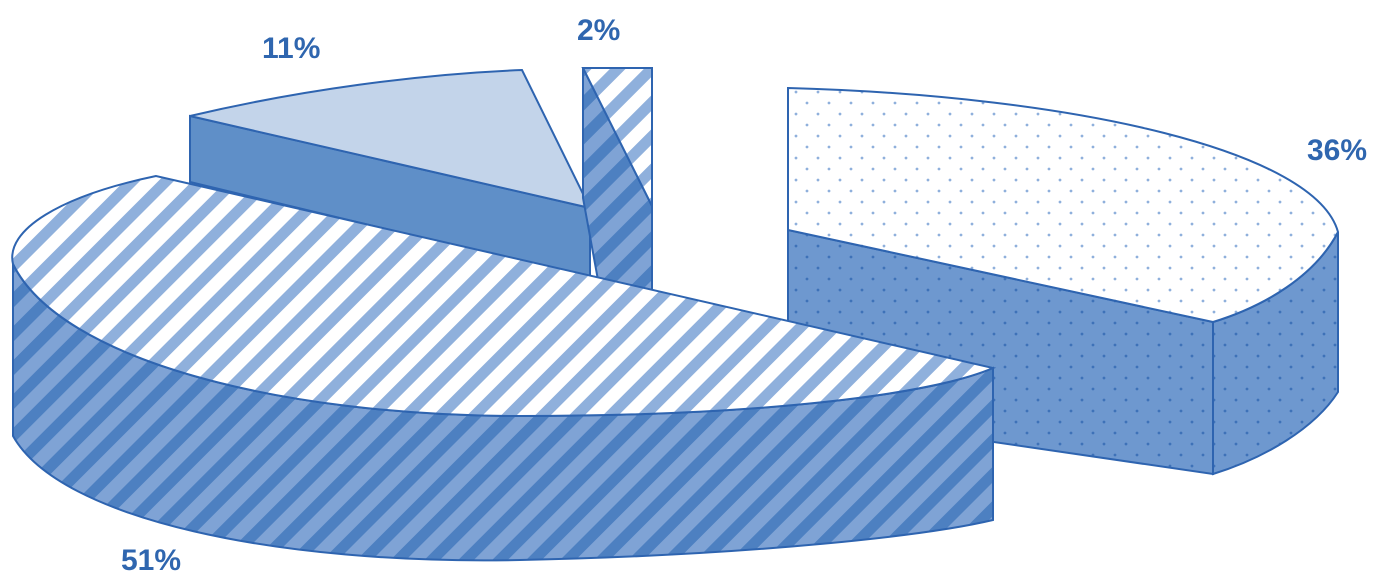 This screenshot has height=578, width=1392. Describe the element at coordinates (617, 137) in the screenshot. I see `slice-2-top` at that location.